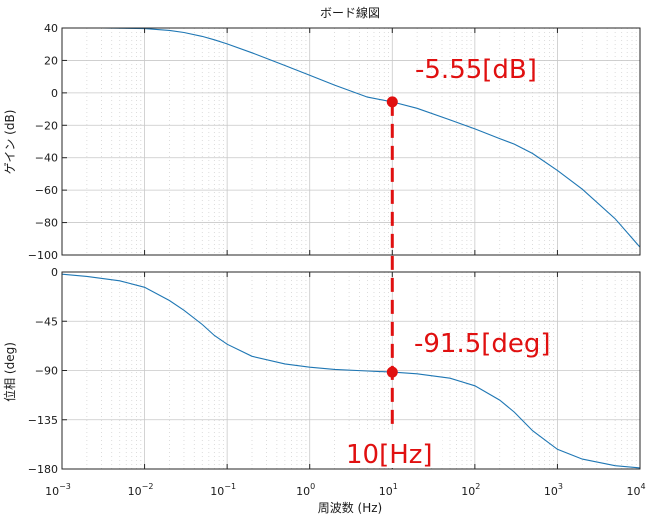  What do you see at coordinates (46, 125) in the screenshot?
I see `gain-y-tick-label: −20` at bounding box center [46, 125].